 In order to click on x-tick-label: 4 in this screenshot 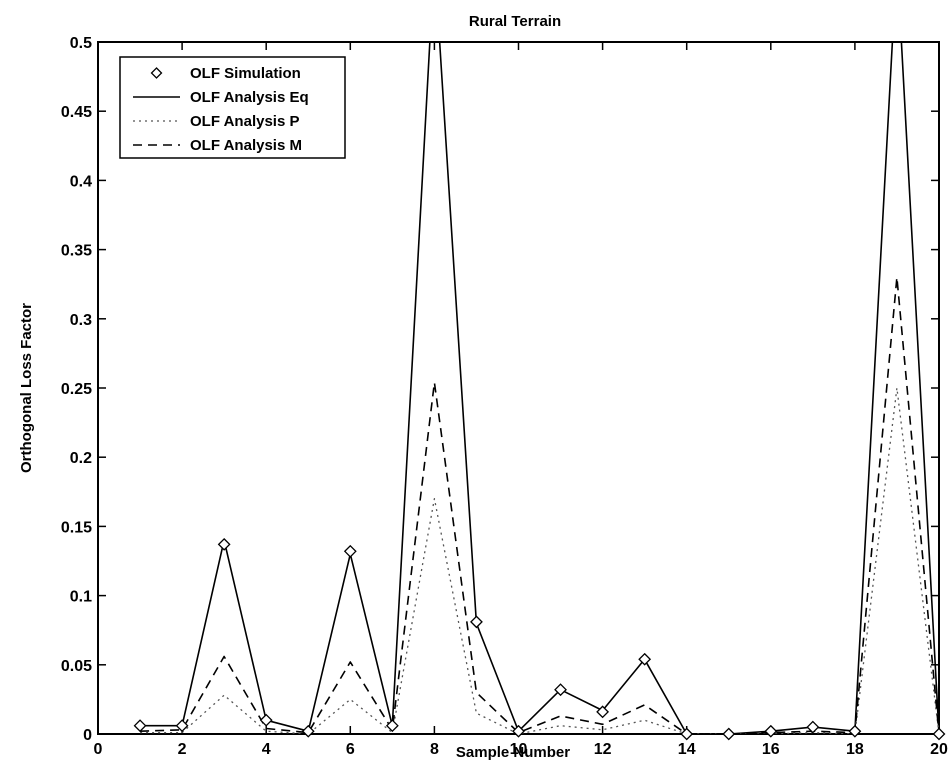, I will do `click(266, 749)`.